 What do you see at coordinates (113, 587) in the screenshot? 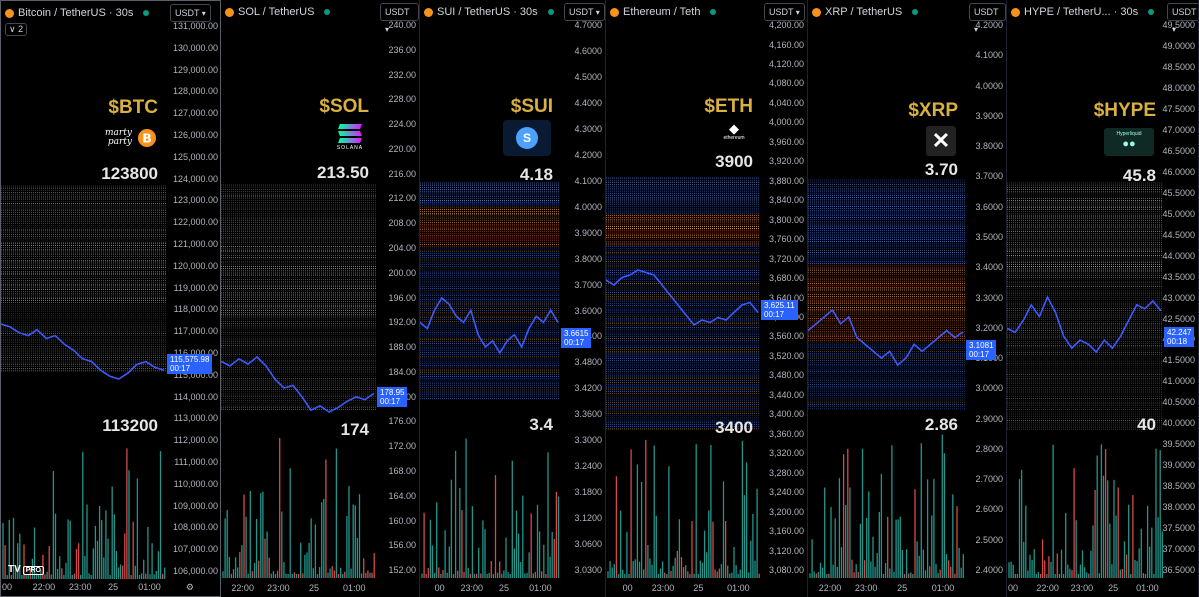
I see `time-tick: 25` at bounding box center [113, 587].